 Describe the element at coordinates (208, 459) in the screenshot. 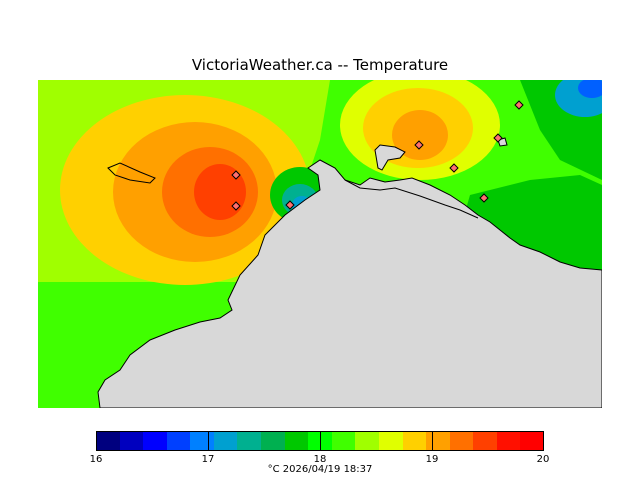

I see `legend-tick-label: 17` at that location.